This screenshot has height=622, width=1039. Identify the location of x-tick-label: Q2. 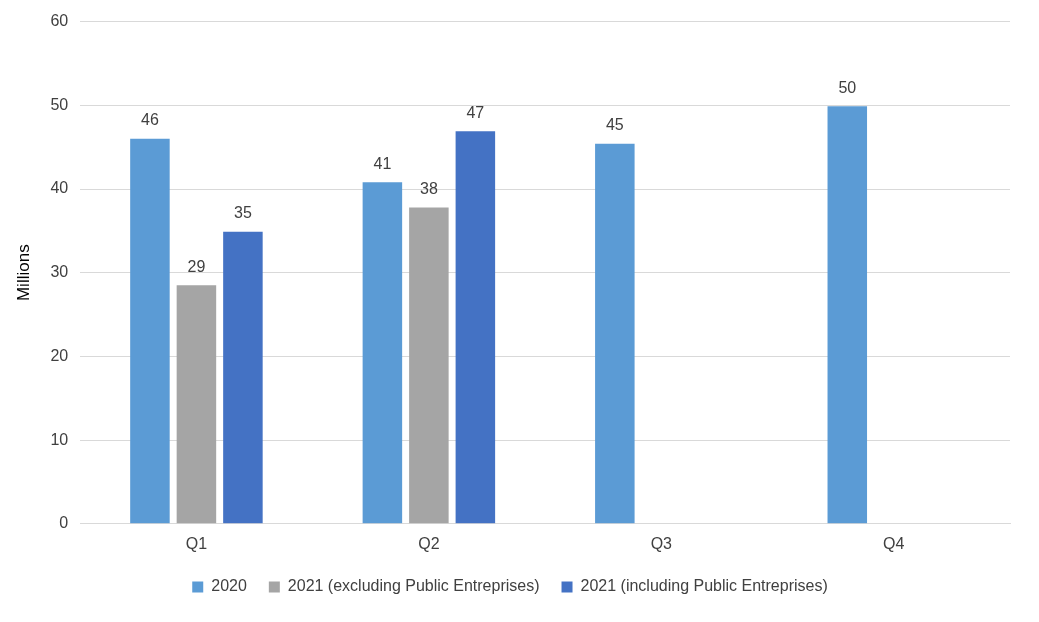
(429, 543).